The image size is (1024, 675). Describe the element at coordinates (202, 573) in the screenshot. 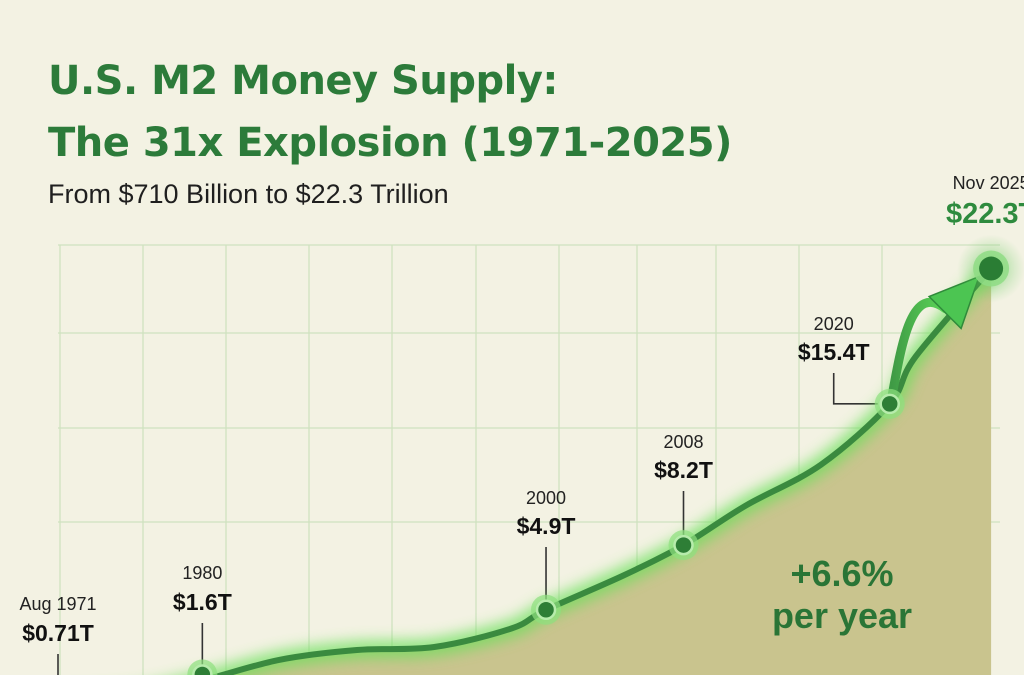

I see `data-label-date: 1980` at that location.